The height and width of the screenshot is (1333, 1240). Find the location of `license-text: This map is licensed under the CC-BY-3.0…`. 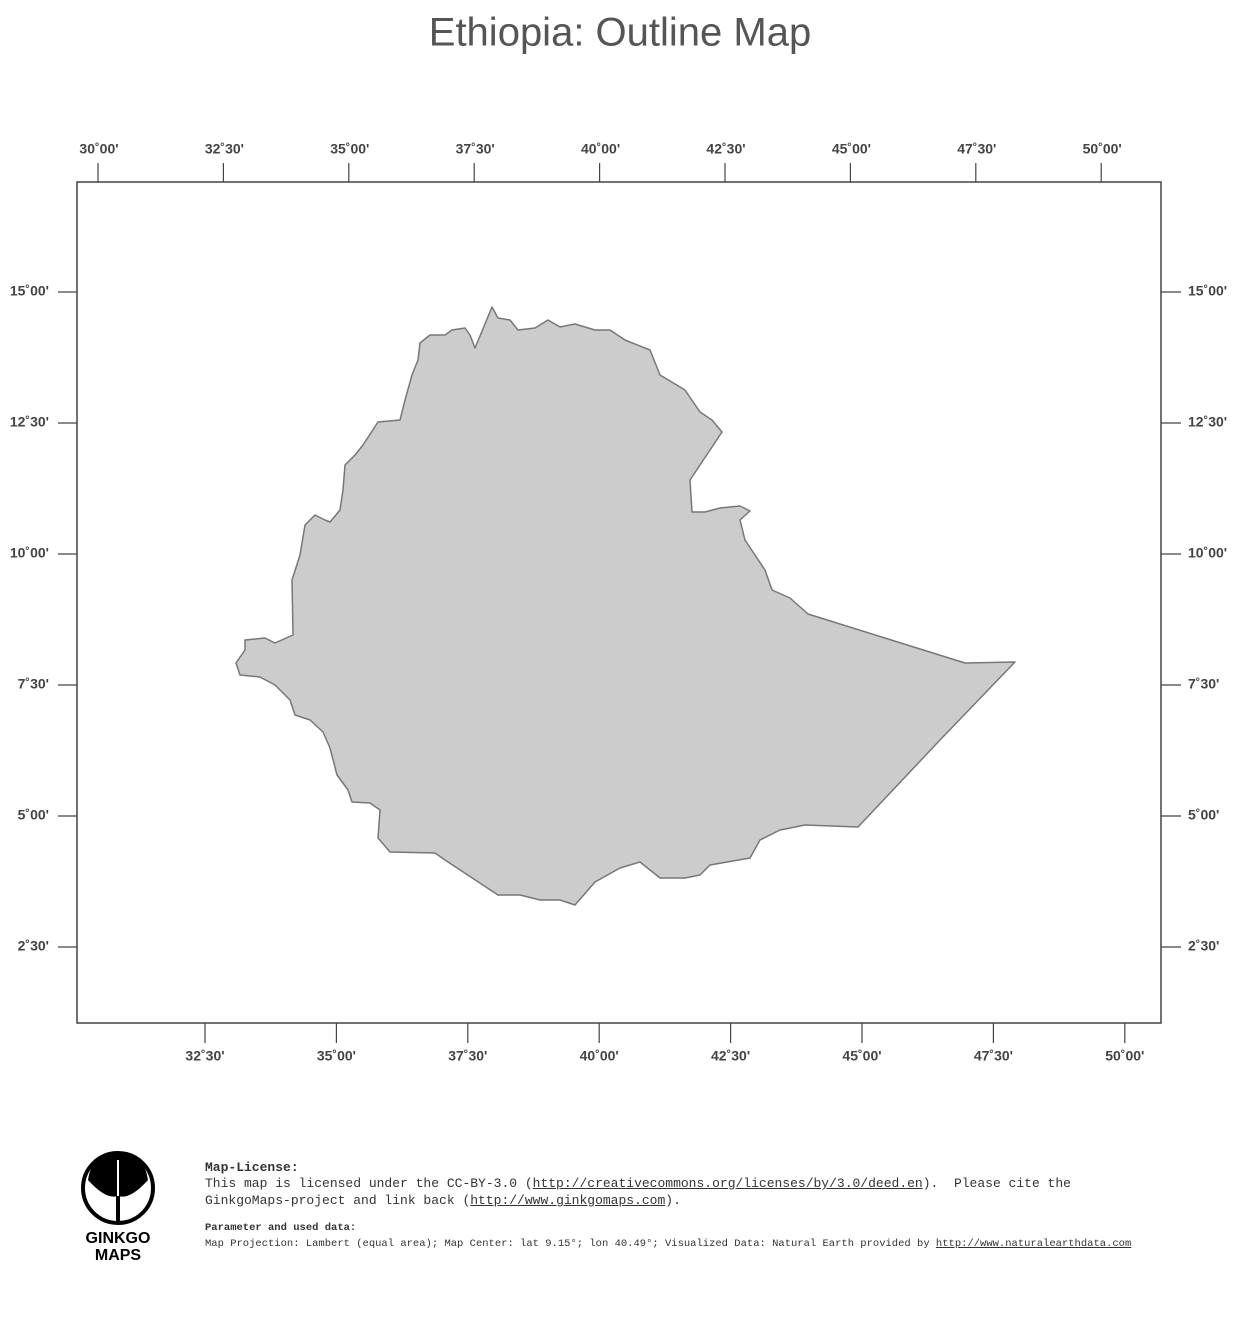

license-text: This map is licensed under the CC-BY-3.0… is located at coordinates (369, 1183).